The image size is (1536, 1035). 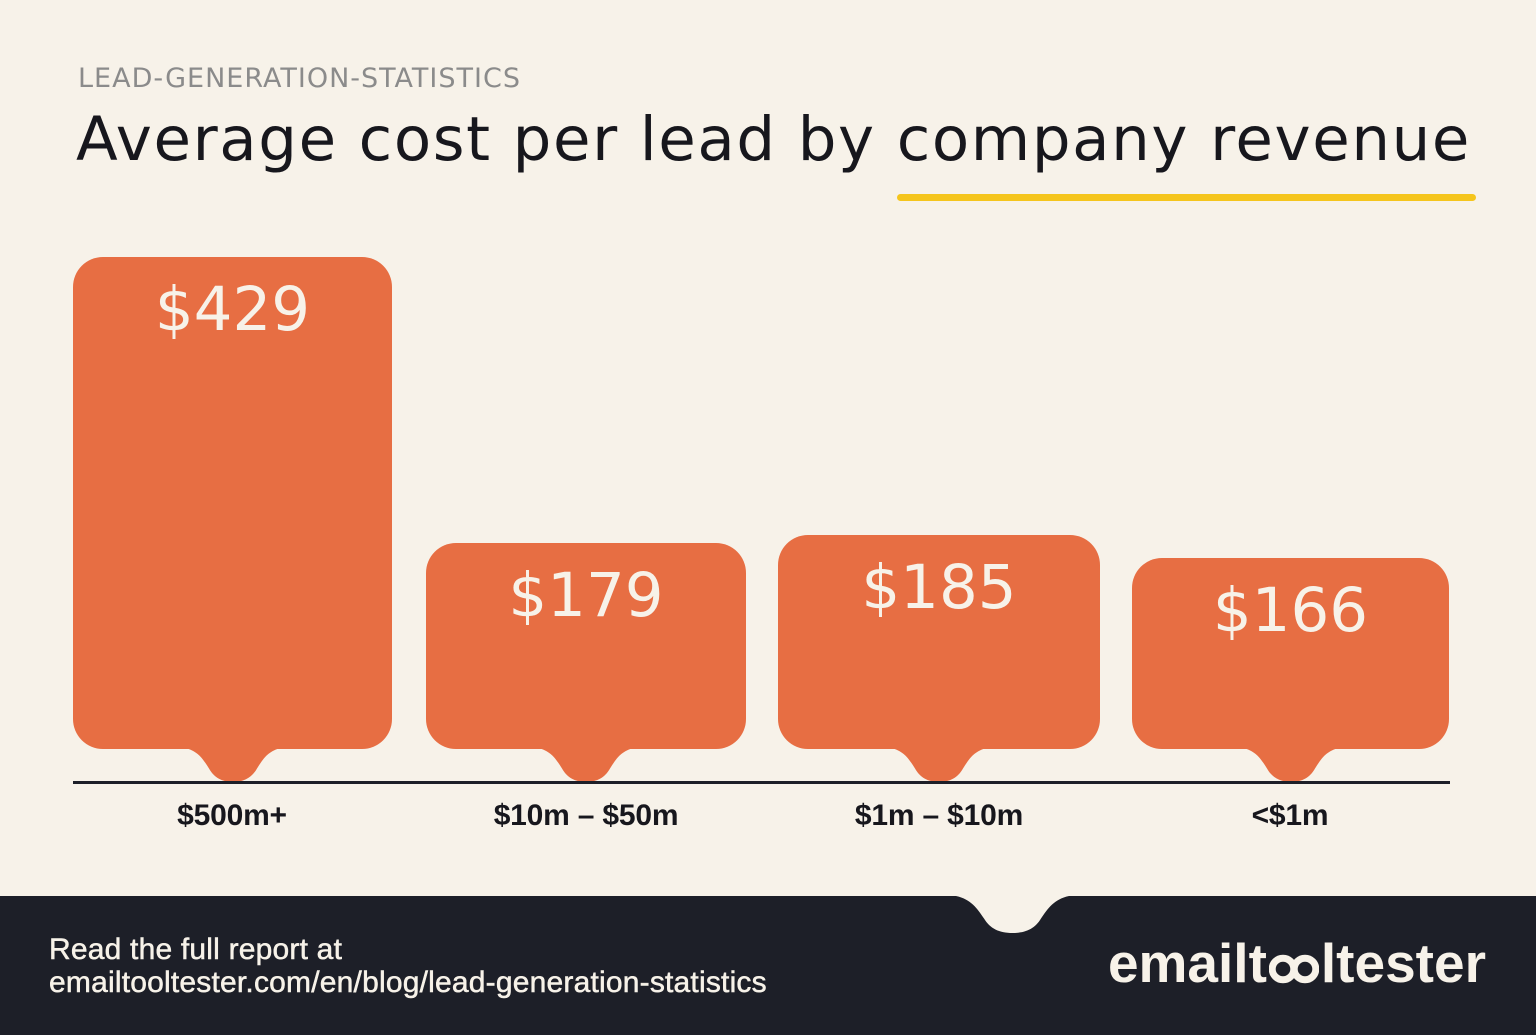 What do you see at coordinates (1403, 963) in the screenshot?
I see `logo-text-suffix: ltester` at bounding box center [1403, 963].